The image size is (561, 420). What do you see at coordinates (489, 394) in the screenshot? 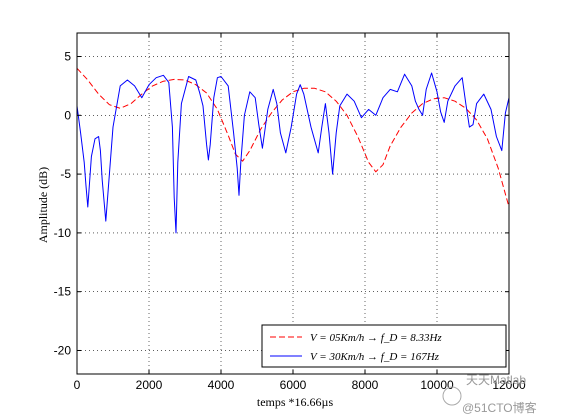
I see `watermark: 天天Matlab @51CTO博客` at bounding box center [489, 394].